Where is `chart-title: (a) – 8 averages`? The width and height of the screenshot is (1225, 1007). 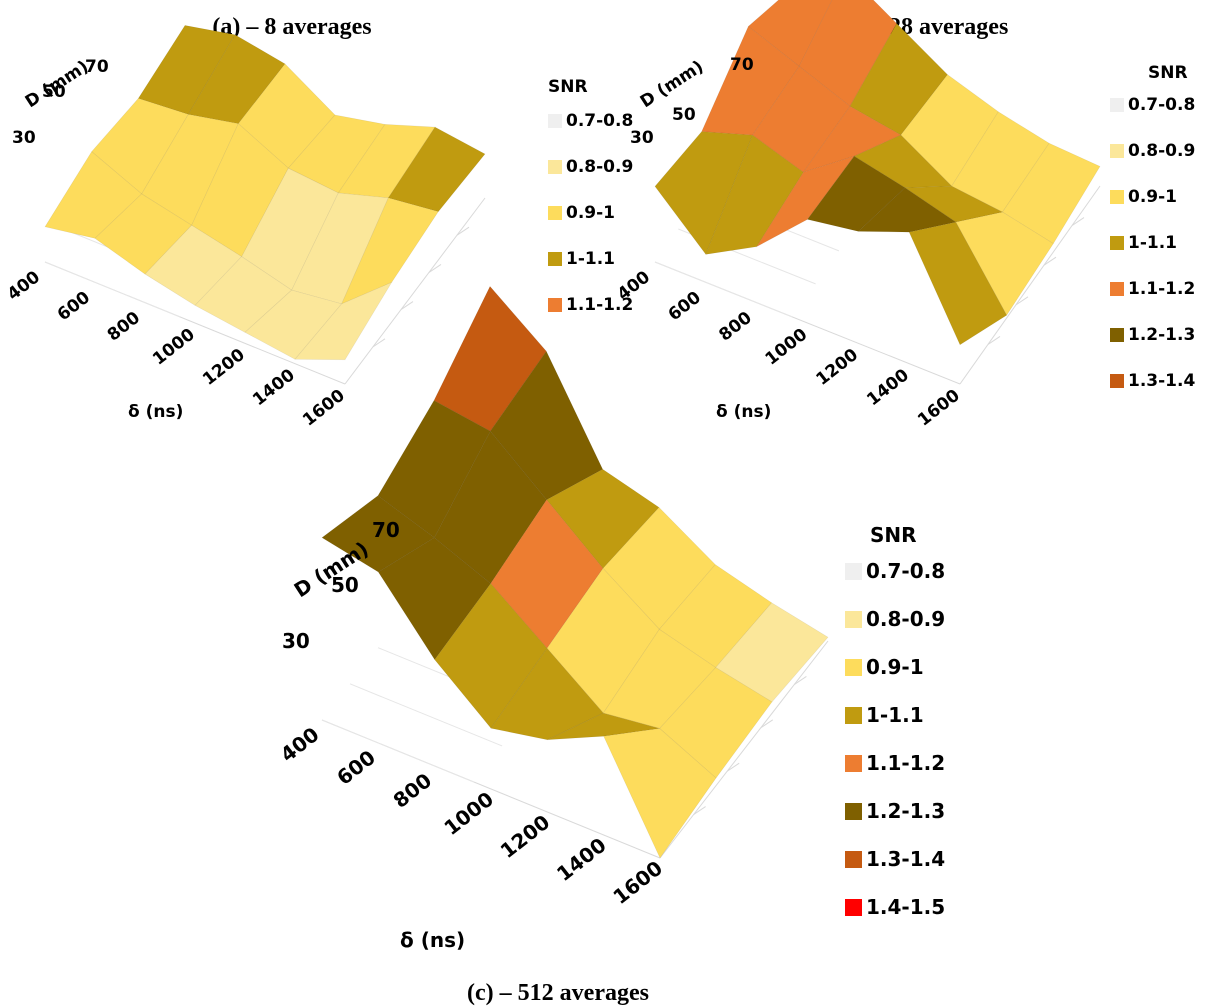
chart-title: (a) – 8 averages is located at coordinates (291, 27).